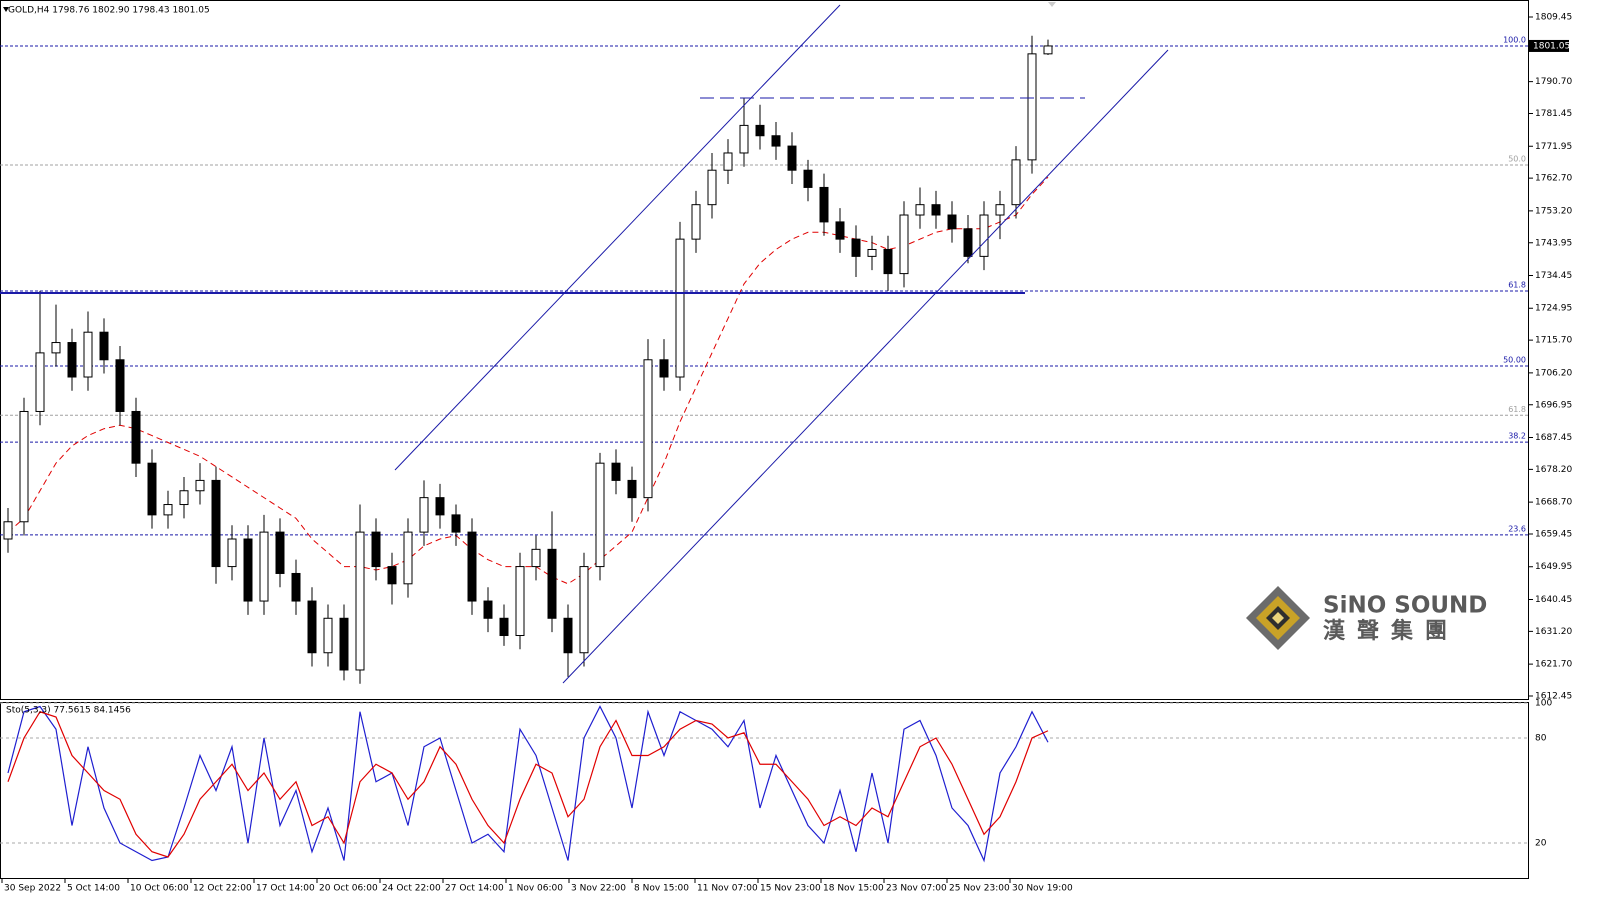 The height and width of the screenshot is (918, 1601). Describe the element at coordinates (528, 784) in the screenshot. I see `stochastic-line` at that location.